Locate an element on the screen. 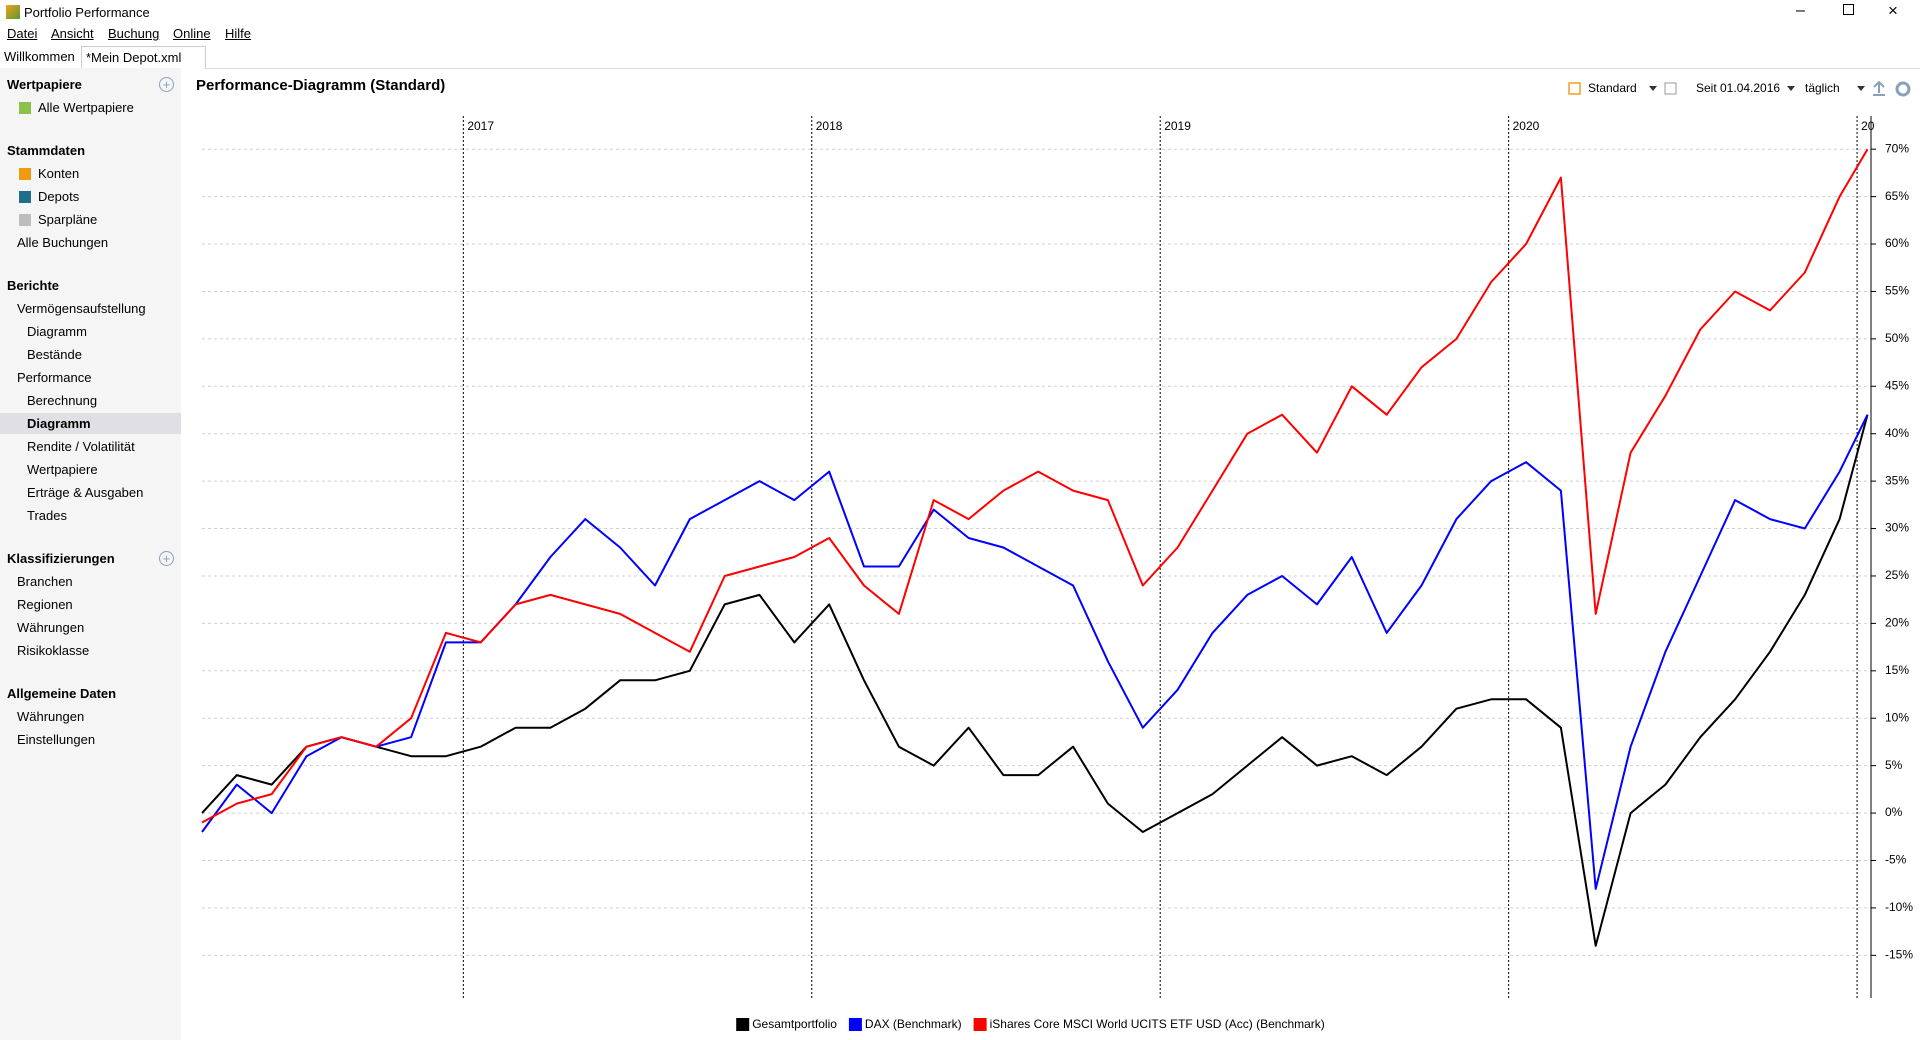  view-selector: Standard is located at coordinates (1612, 88).